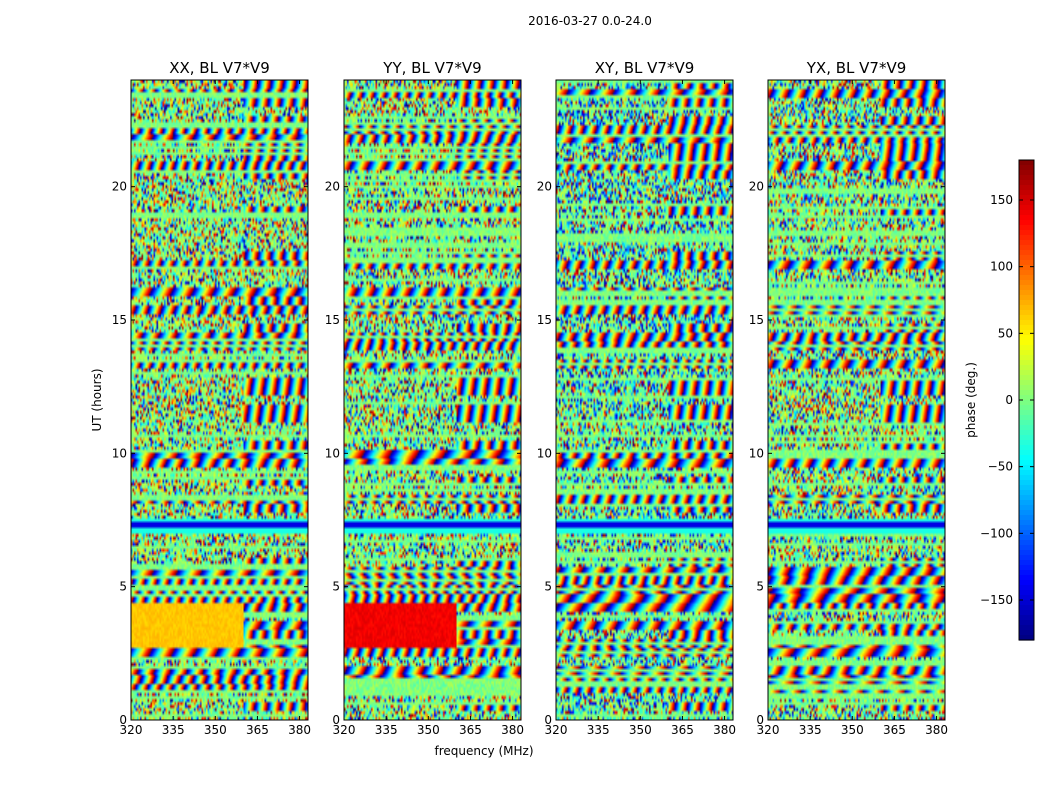  What do you see at coordinates (1005, 333) in the screenshot?
I see `colorbar-tick-label: 50` at bounding box center [1005, 333].